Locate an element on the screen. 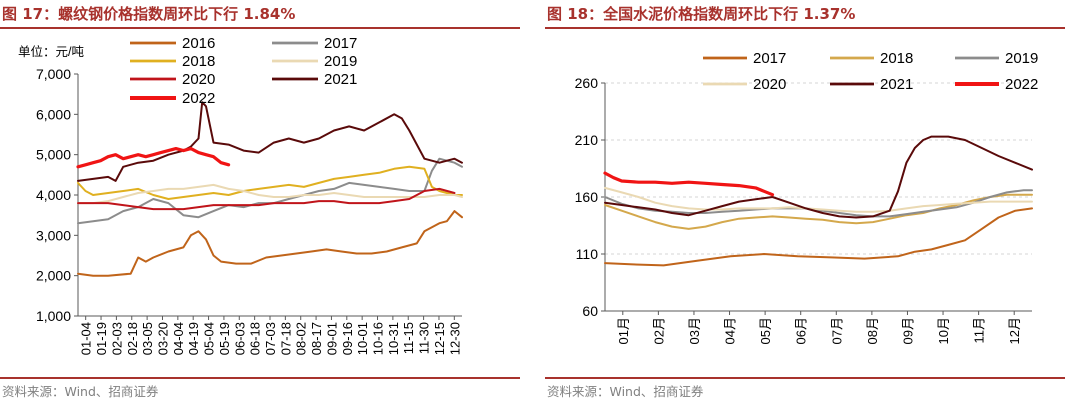 The width and height of the screenshot is (1065, 407). x-tick-label: 11月 is located at coordinates (979, 330).